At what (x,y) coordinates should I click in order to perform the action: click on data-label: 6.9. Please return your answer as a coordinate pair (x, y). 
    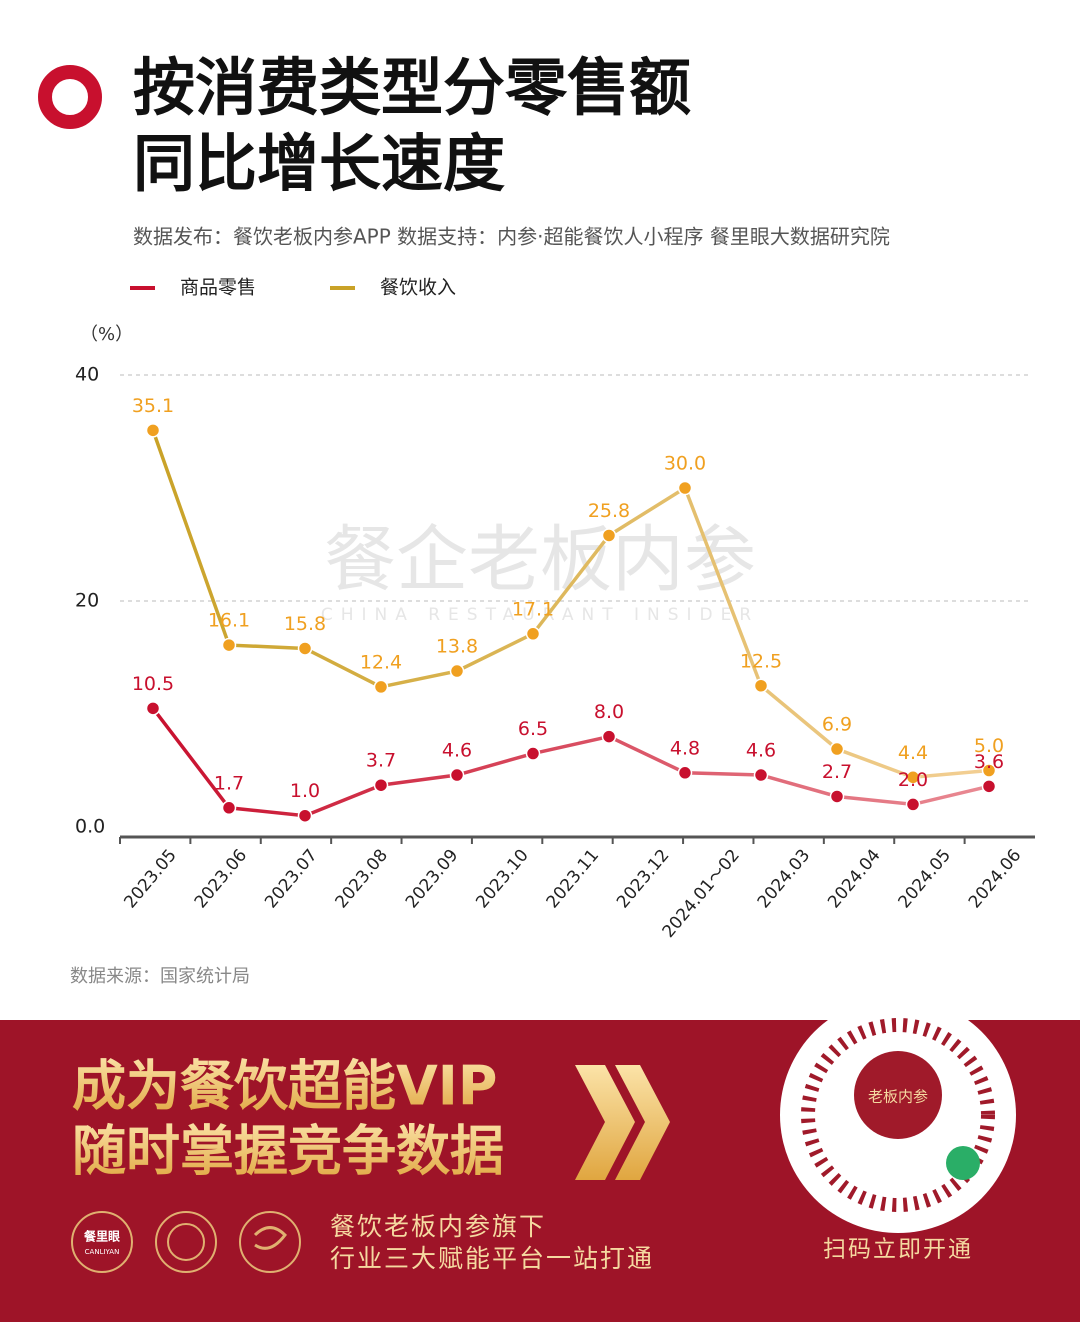
    Looking at the image, I should click on (837, 725).